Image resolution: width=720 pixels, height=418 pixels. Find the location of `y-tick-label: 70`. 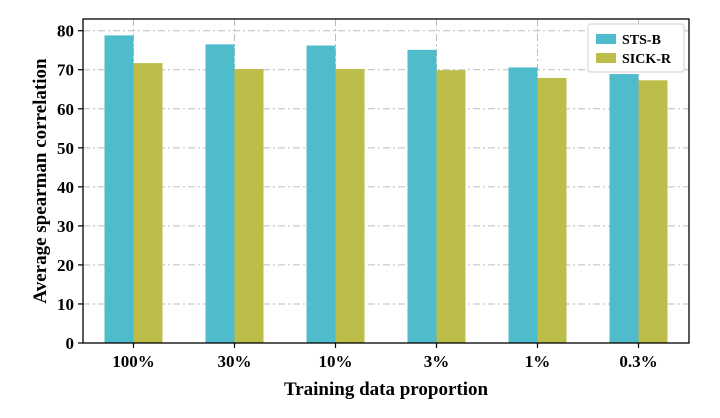

y-tick-label: 70 is located at coordinates (65, 70).